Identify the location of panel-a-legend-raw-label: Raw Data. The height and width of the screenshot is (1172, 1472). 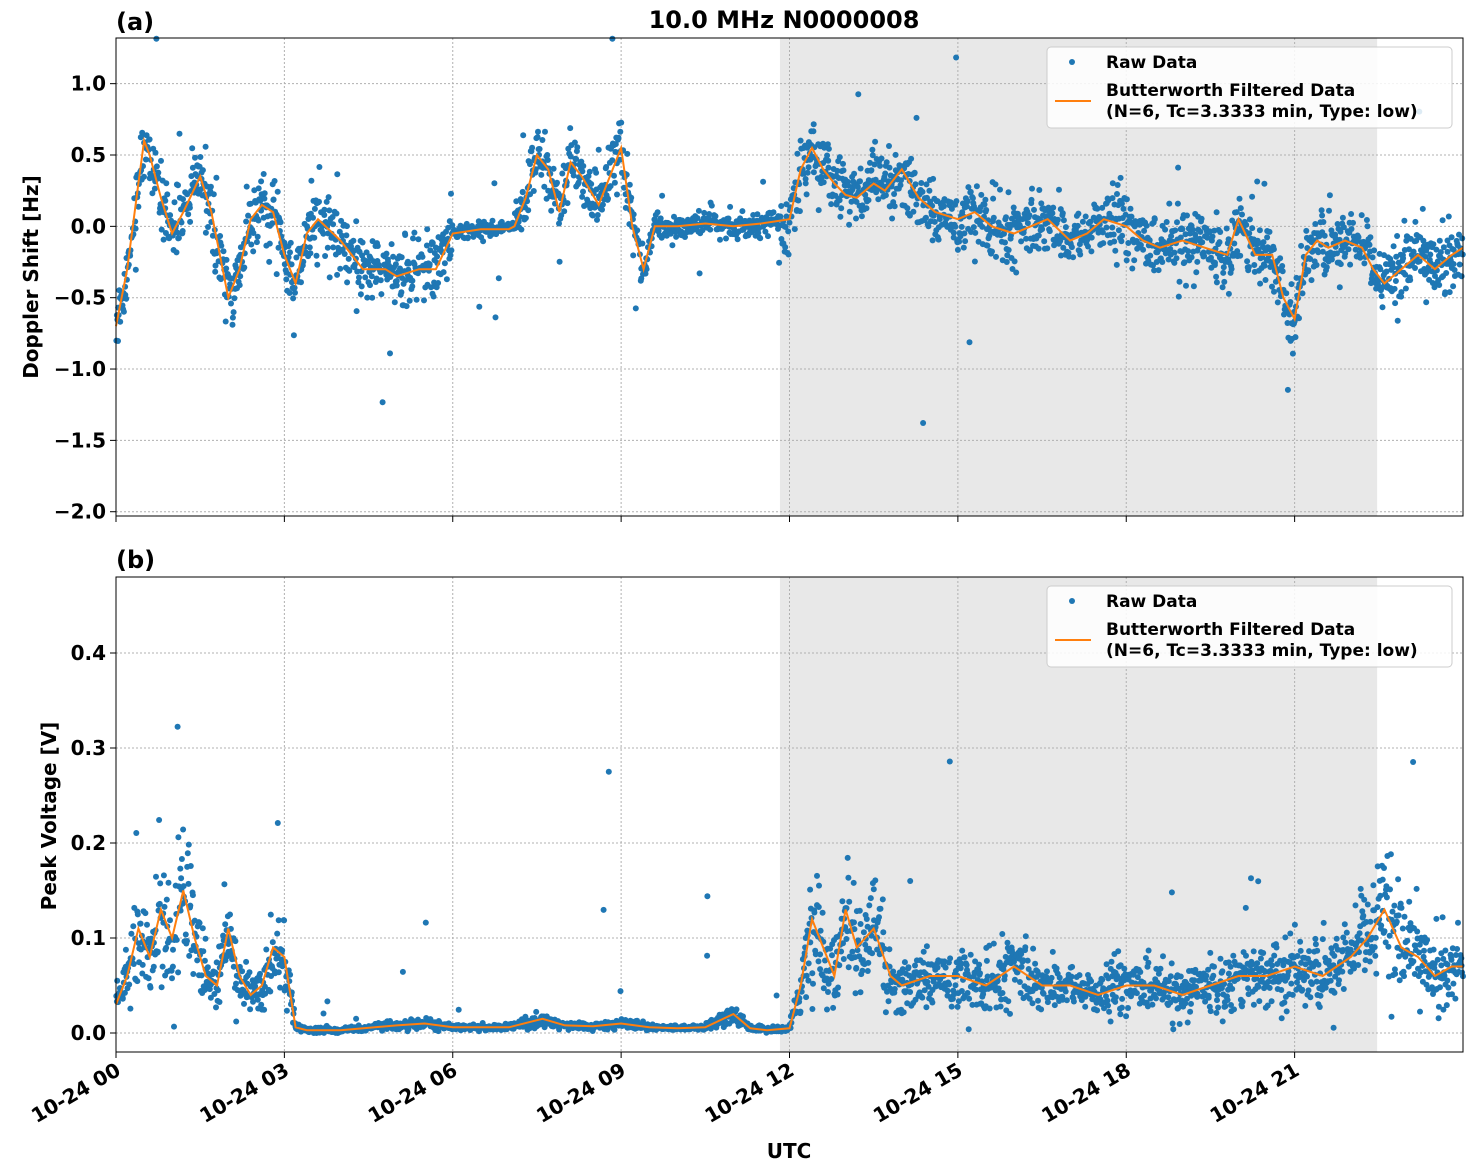
(1151, 63).